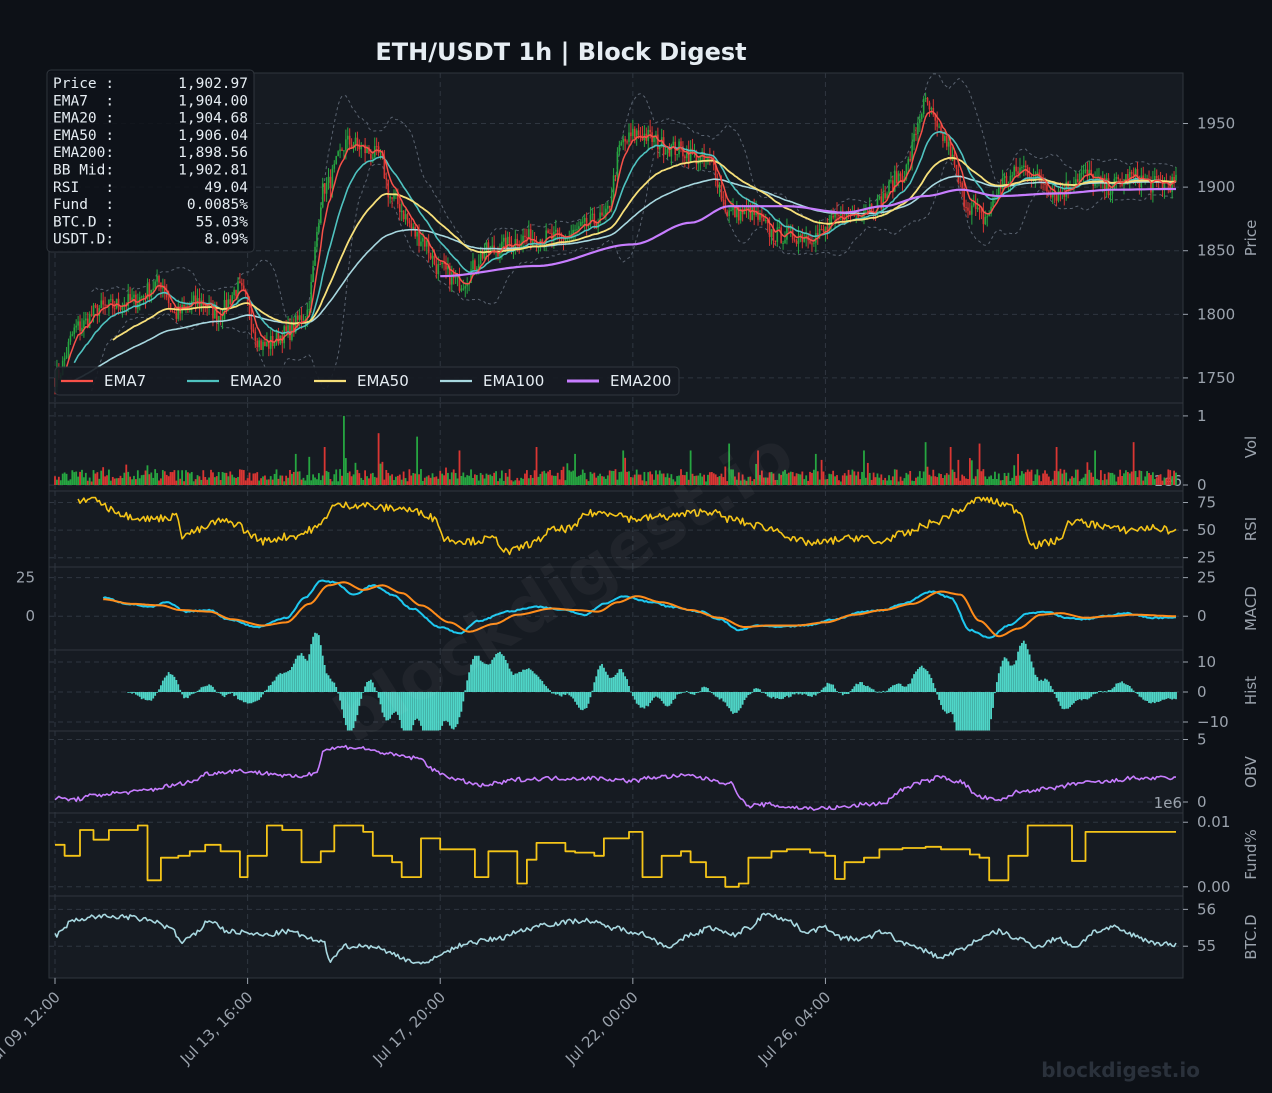 The height and width of the screenshot is (1093, 1272). Describe the element at coordinates (1202, 740) in the screenshot. I see `y-tick-label: 5` at that location.